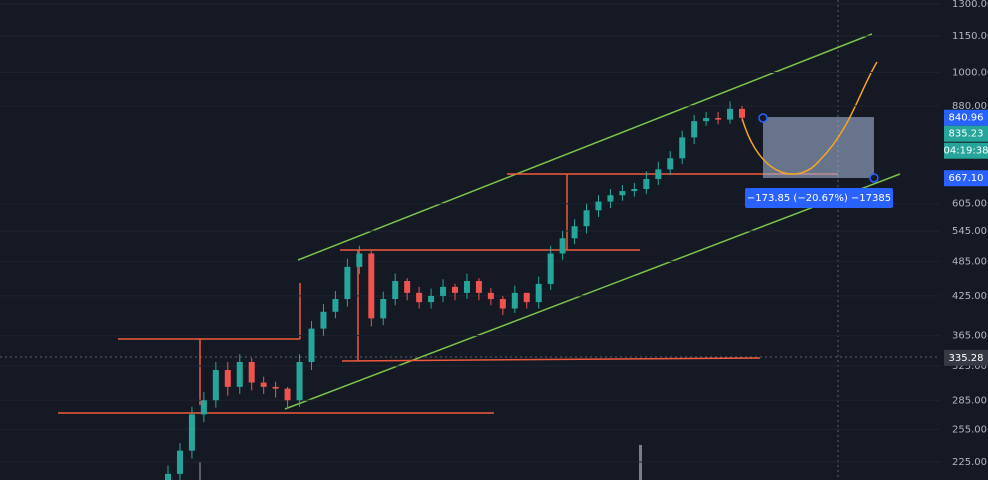 The image size is (988, 480). I want to click on projection-curve, so click(809, 118).